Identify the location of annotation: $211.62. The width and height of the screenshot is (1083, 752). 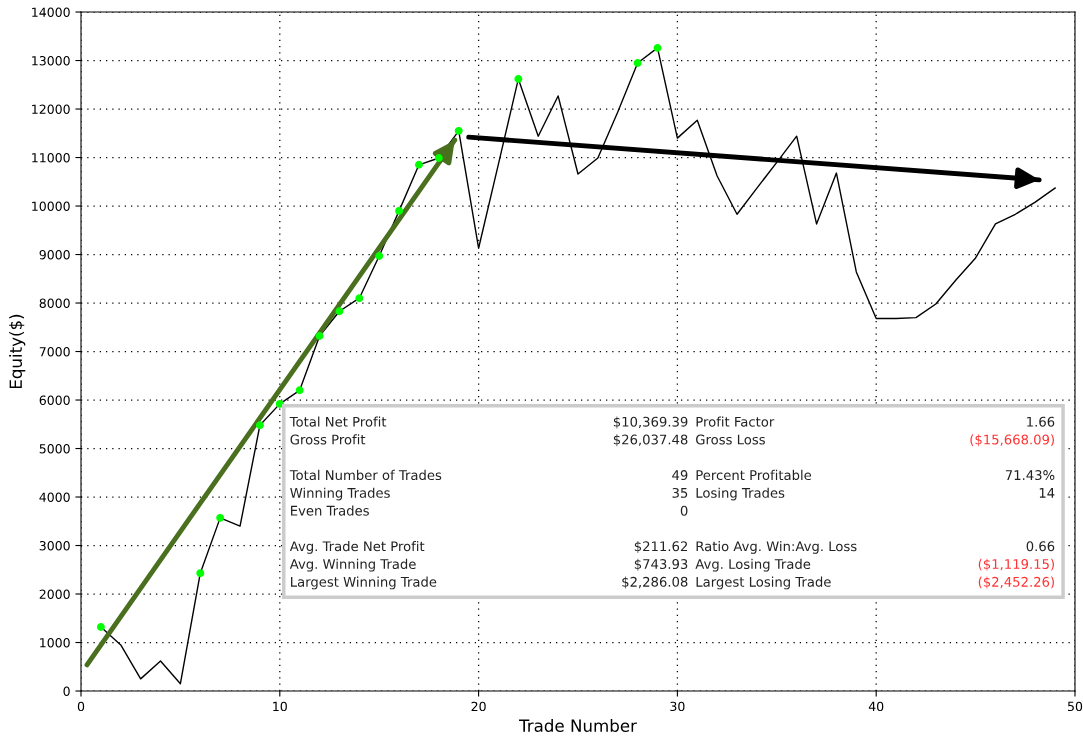
(661, 547).